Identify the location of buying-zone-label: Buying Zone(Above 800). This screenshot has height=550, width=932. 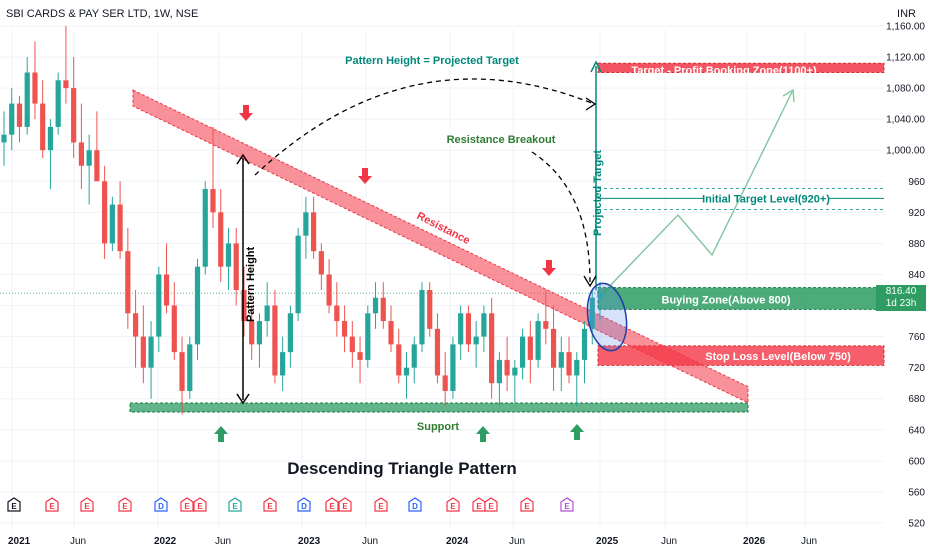
(726, 300).